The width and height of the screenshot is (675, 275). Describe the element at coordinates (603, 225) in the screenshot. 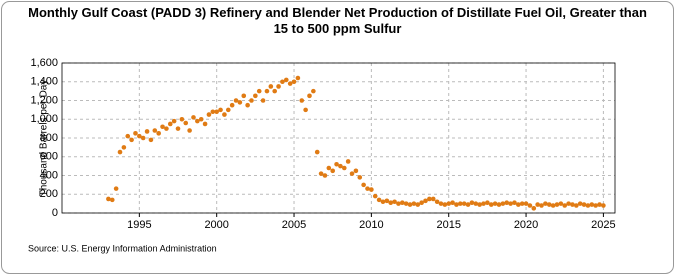

I see `x-tick-label: 2025` at that location.